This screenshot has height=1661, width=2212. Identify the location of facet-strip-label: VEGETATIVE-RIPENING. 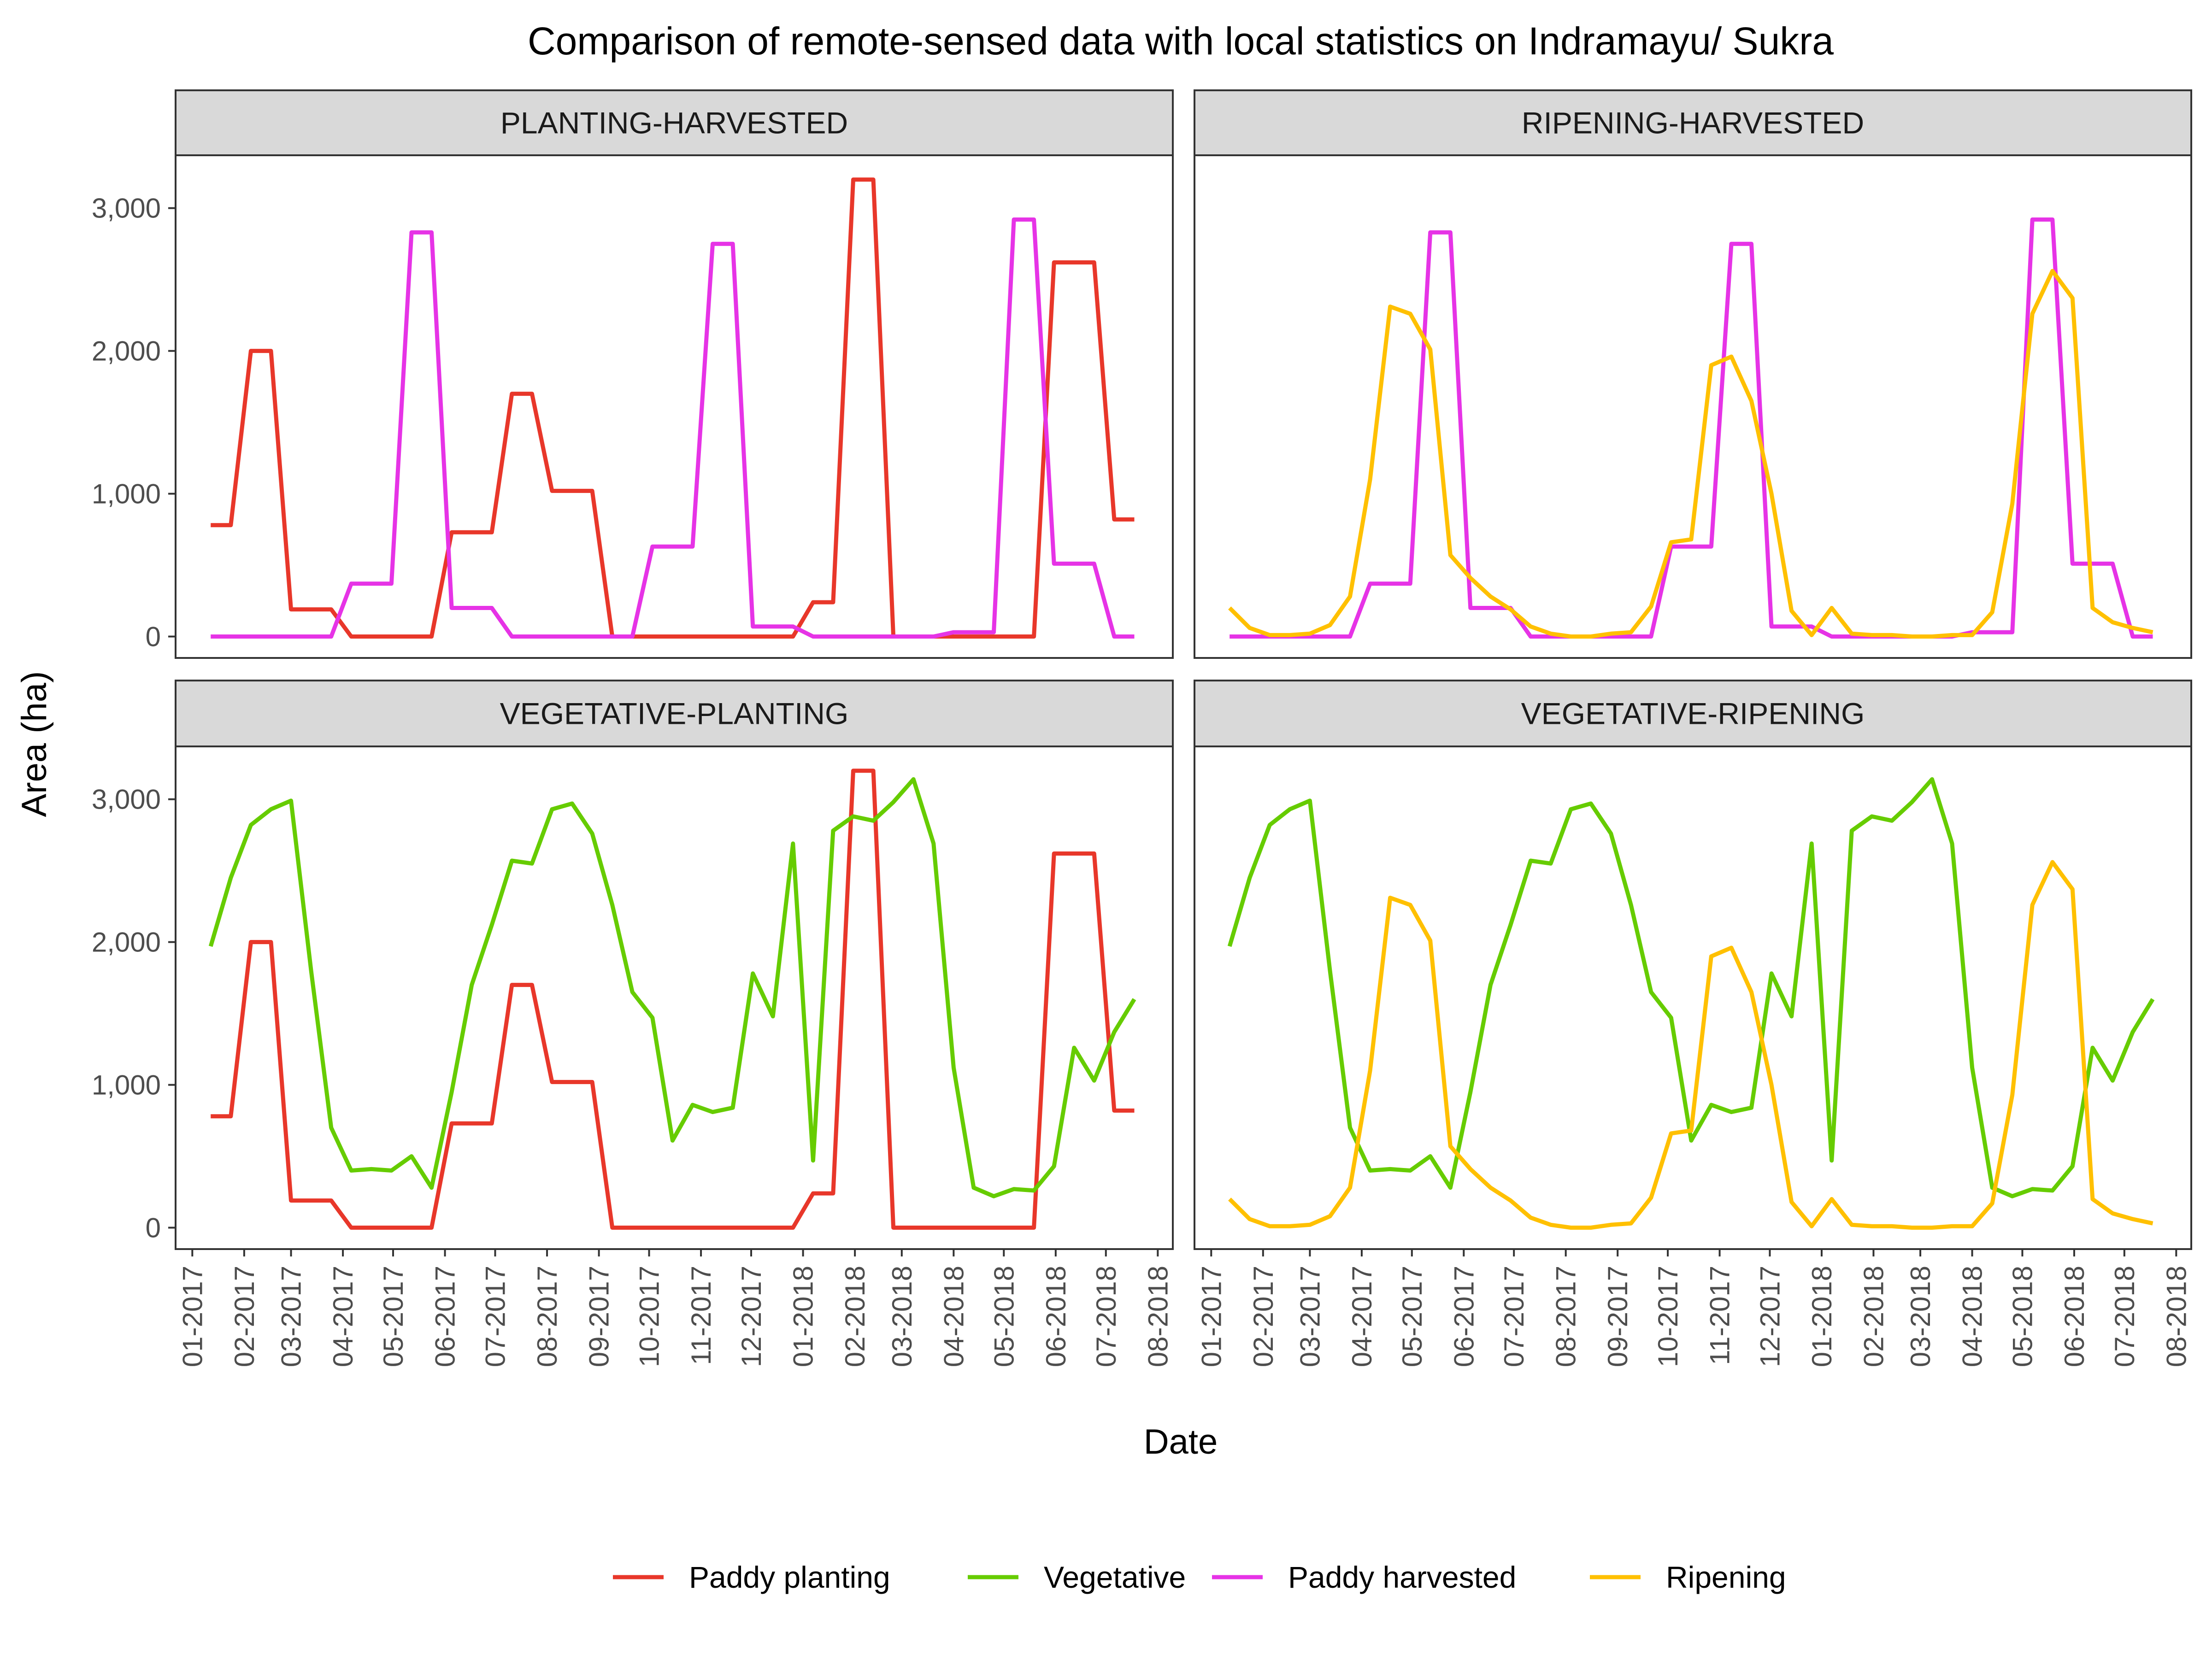
(1693, 714).